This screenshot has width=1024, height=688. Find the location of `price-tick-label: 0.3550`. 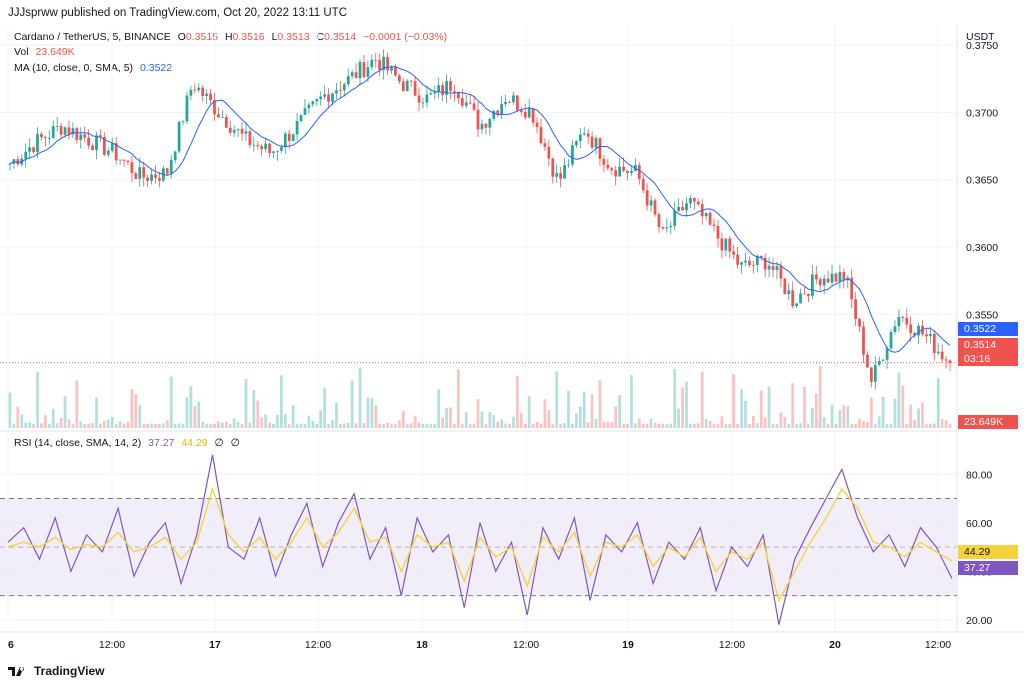

price-tick-label: 0.3550 is located at coordinates (982, 315).